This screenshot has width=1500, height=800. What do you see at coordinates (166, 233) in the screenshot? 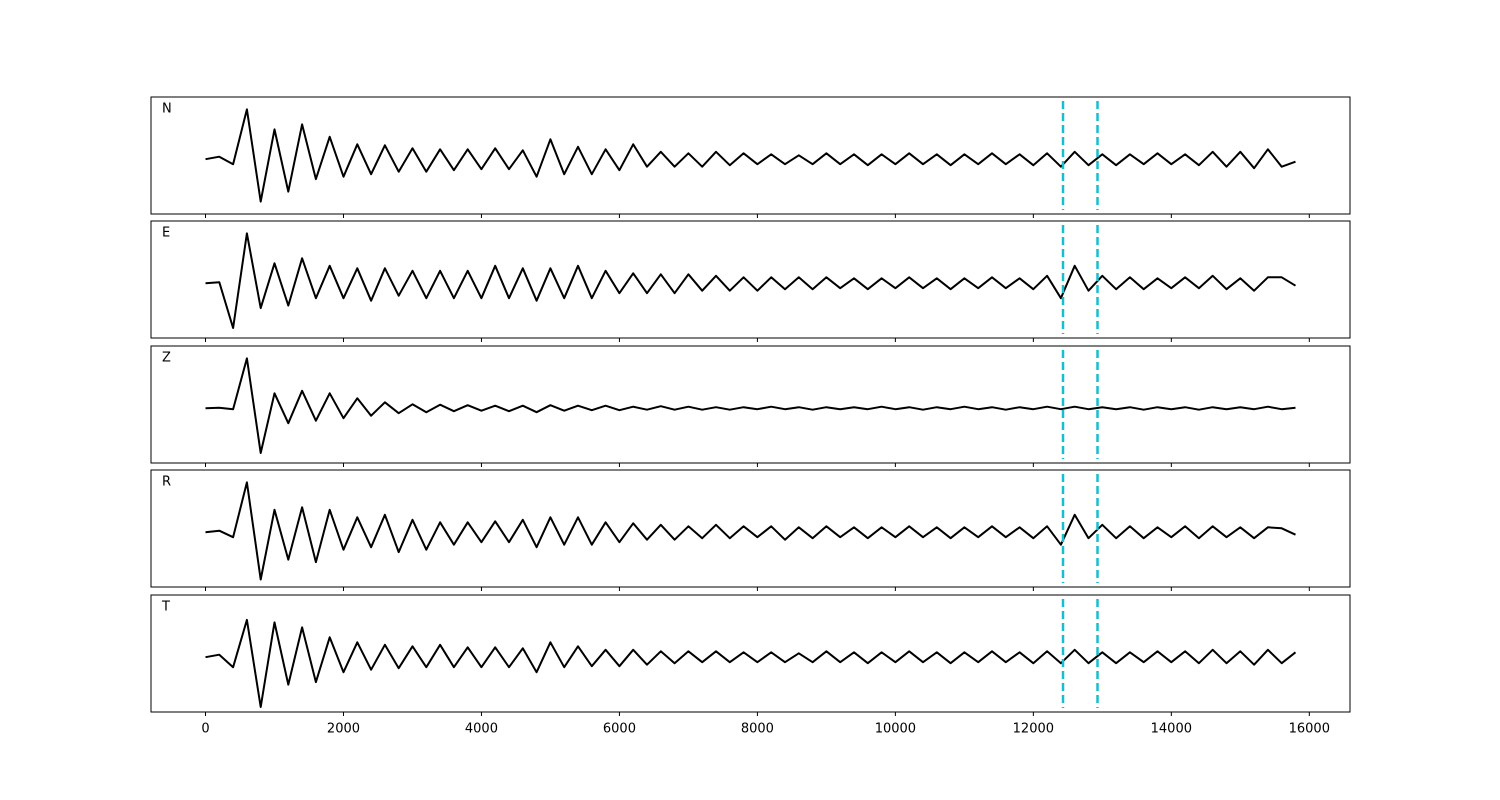
I see `panel-label: E` at bounding box center [166, 233].